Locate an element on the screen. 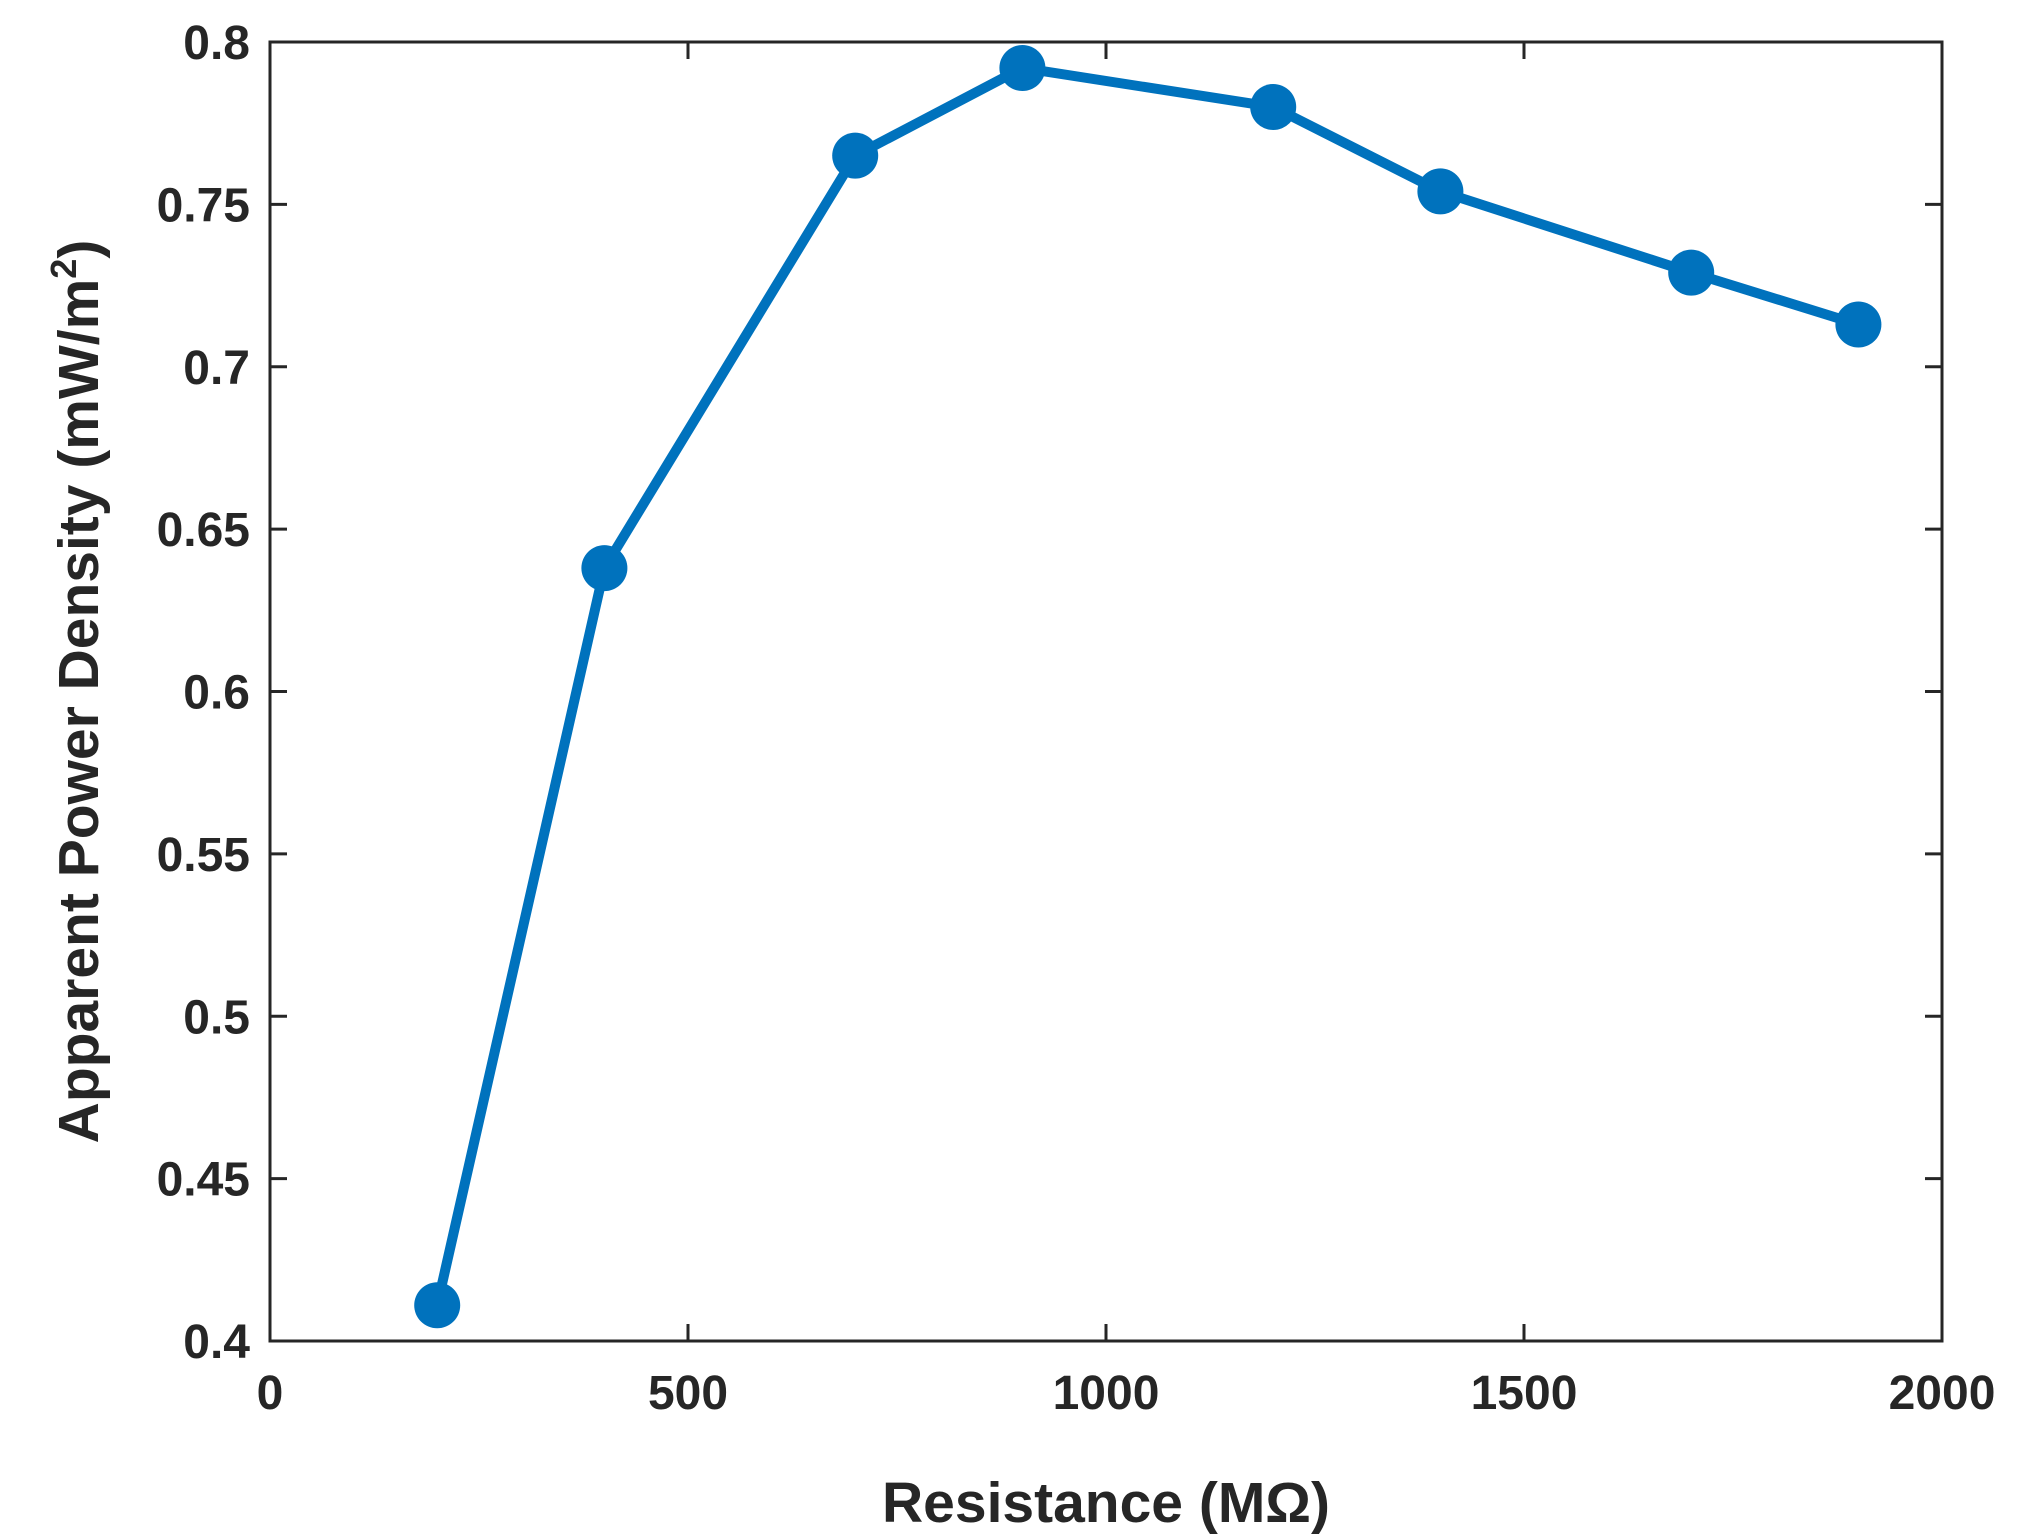  y-tick-label: 0.4 is located at coordinates (216, 1342).